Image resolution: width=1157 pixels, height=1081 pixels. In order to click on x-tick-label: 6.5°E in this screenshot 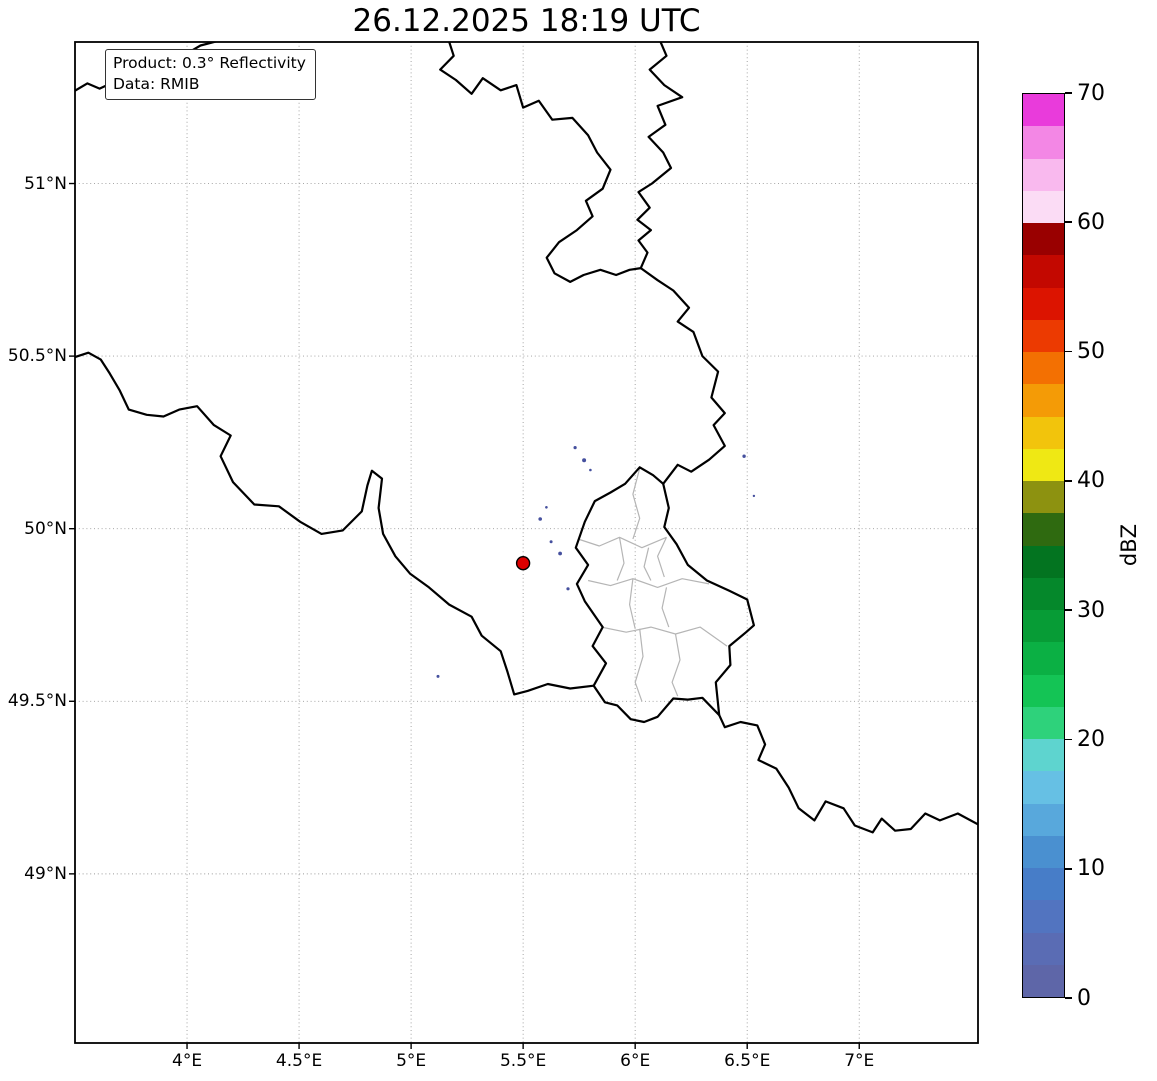, I will do `click(747, 1061)`.